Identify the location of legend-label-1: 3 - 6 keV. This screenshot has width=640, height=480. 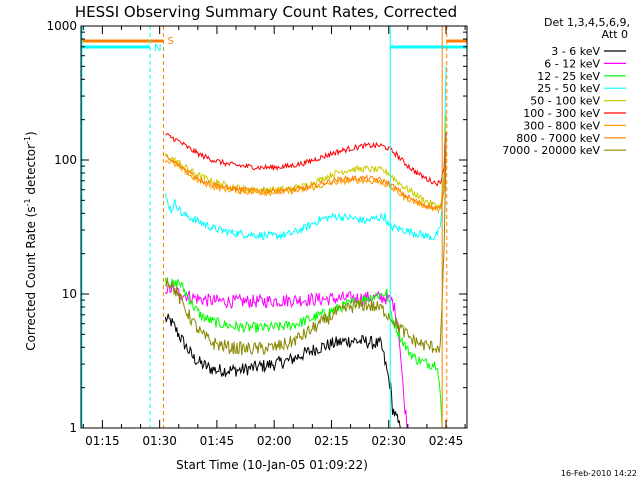
(575, 51).